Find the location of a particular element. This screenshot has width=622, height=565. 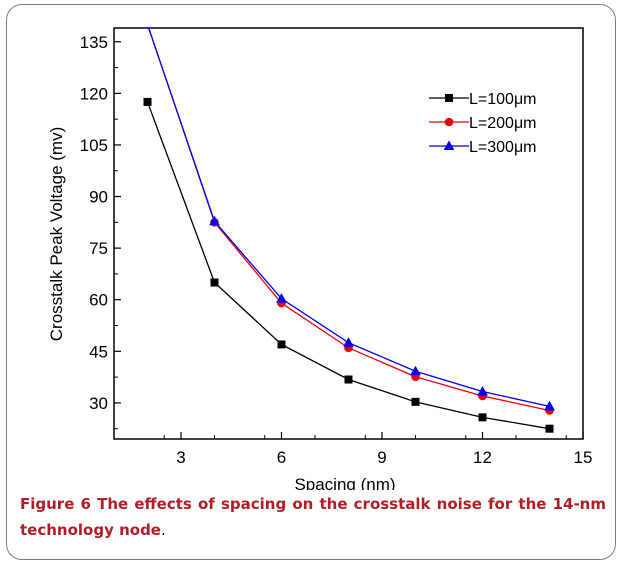

legend-item: L=100μm is located at coordinates (482, 99).